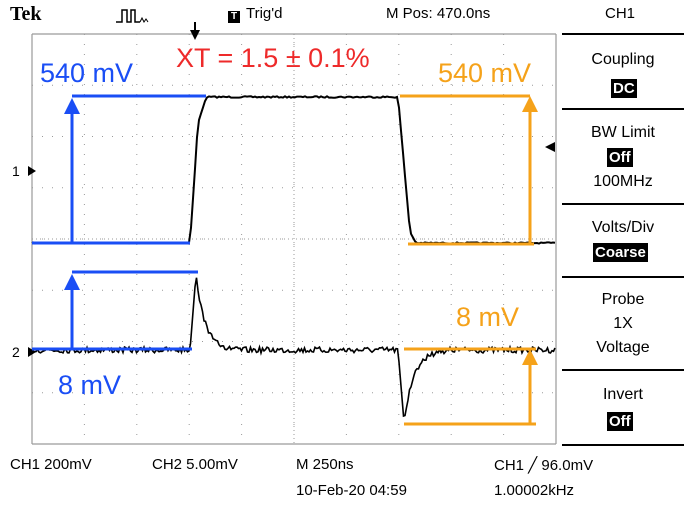 The image size is (684, 506). What do you see at coordinates (32, 171) in the screenshot?
I see `ch1-ground-marker` at bounding box center [32, 171].